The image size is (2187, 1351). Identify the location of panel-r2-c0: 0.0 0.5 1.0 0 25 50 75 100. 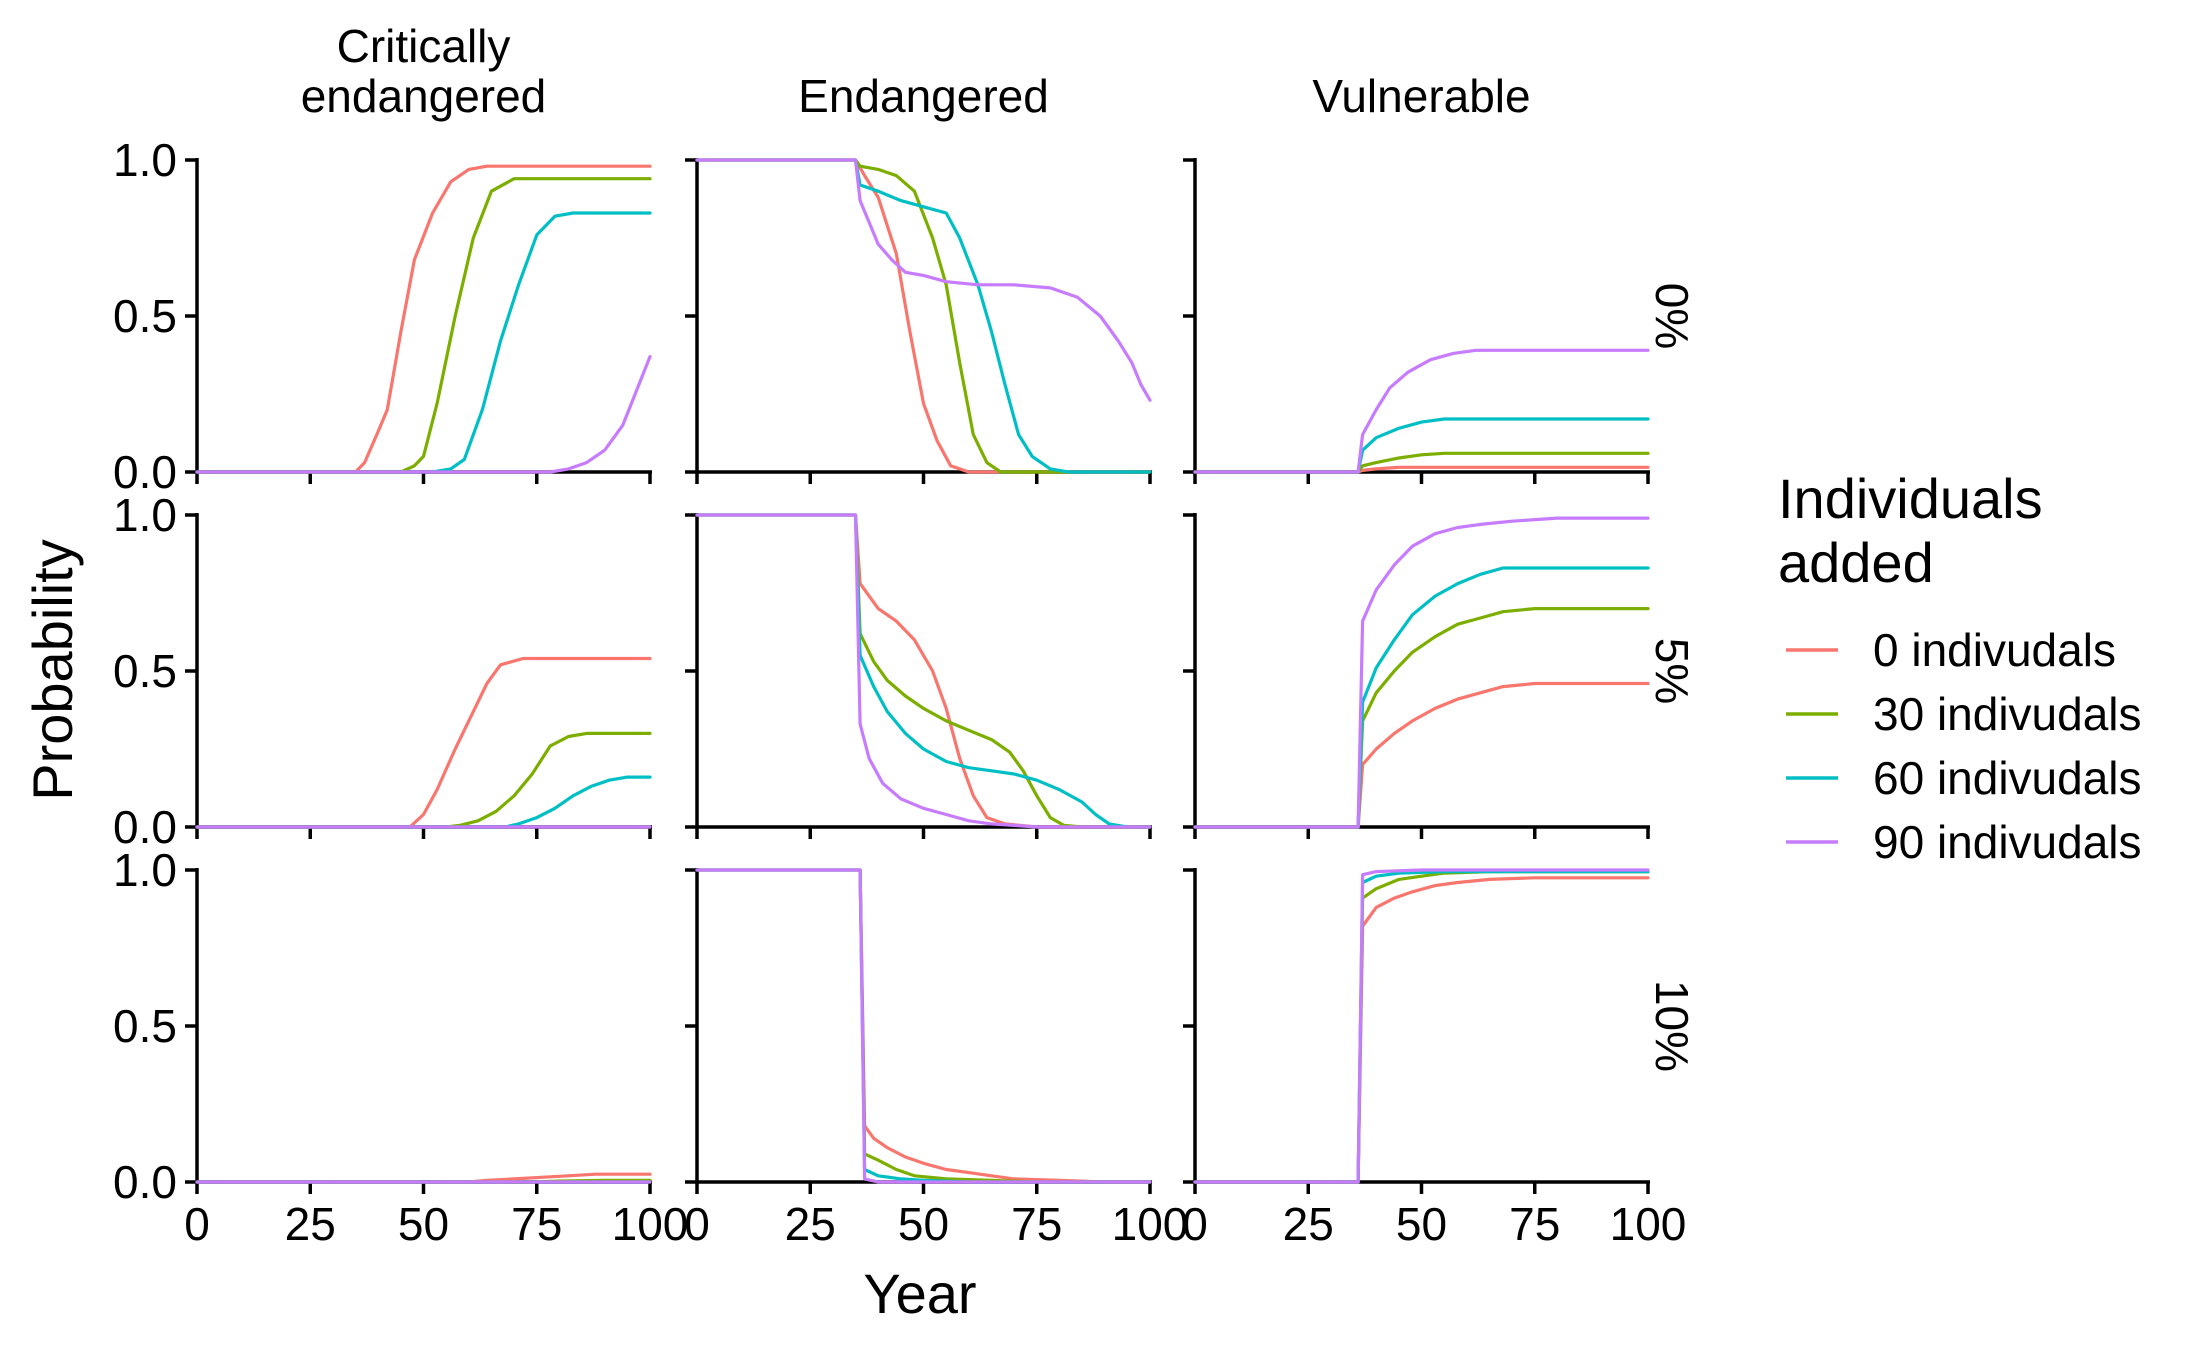
(400, 1047).